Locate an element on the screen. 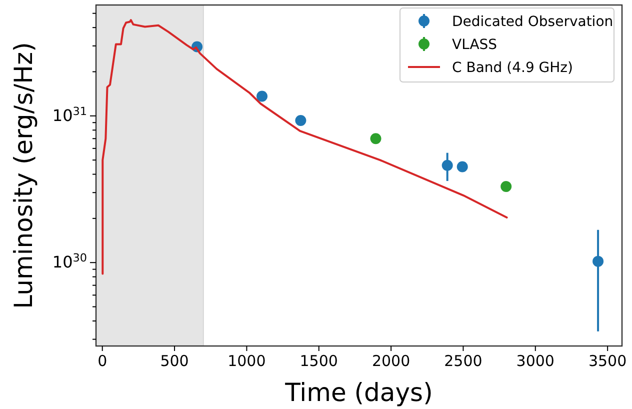 The height and width of the screenshot is (409, 632). x-tick-label: 2000 is located at coordinates (391, 361).